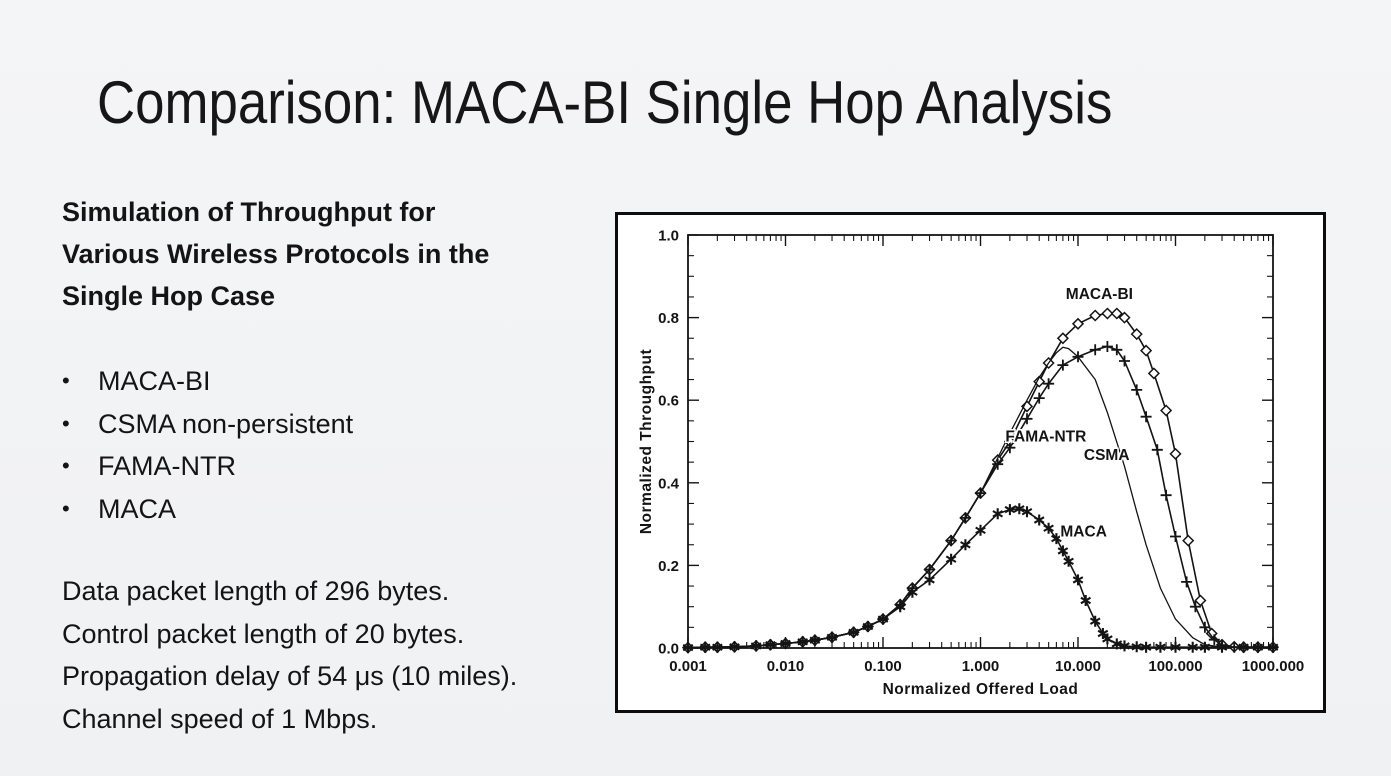 This screenshot has height=776, width=1391. I want to click on bullet-label: MACA, so click(137, 508).